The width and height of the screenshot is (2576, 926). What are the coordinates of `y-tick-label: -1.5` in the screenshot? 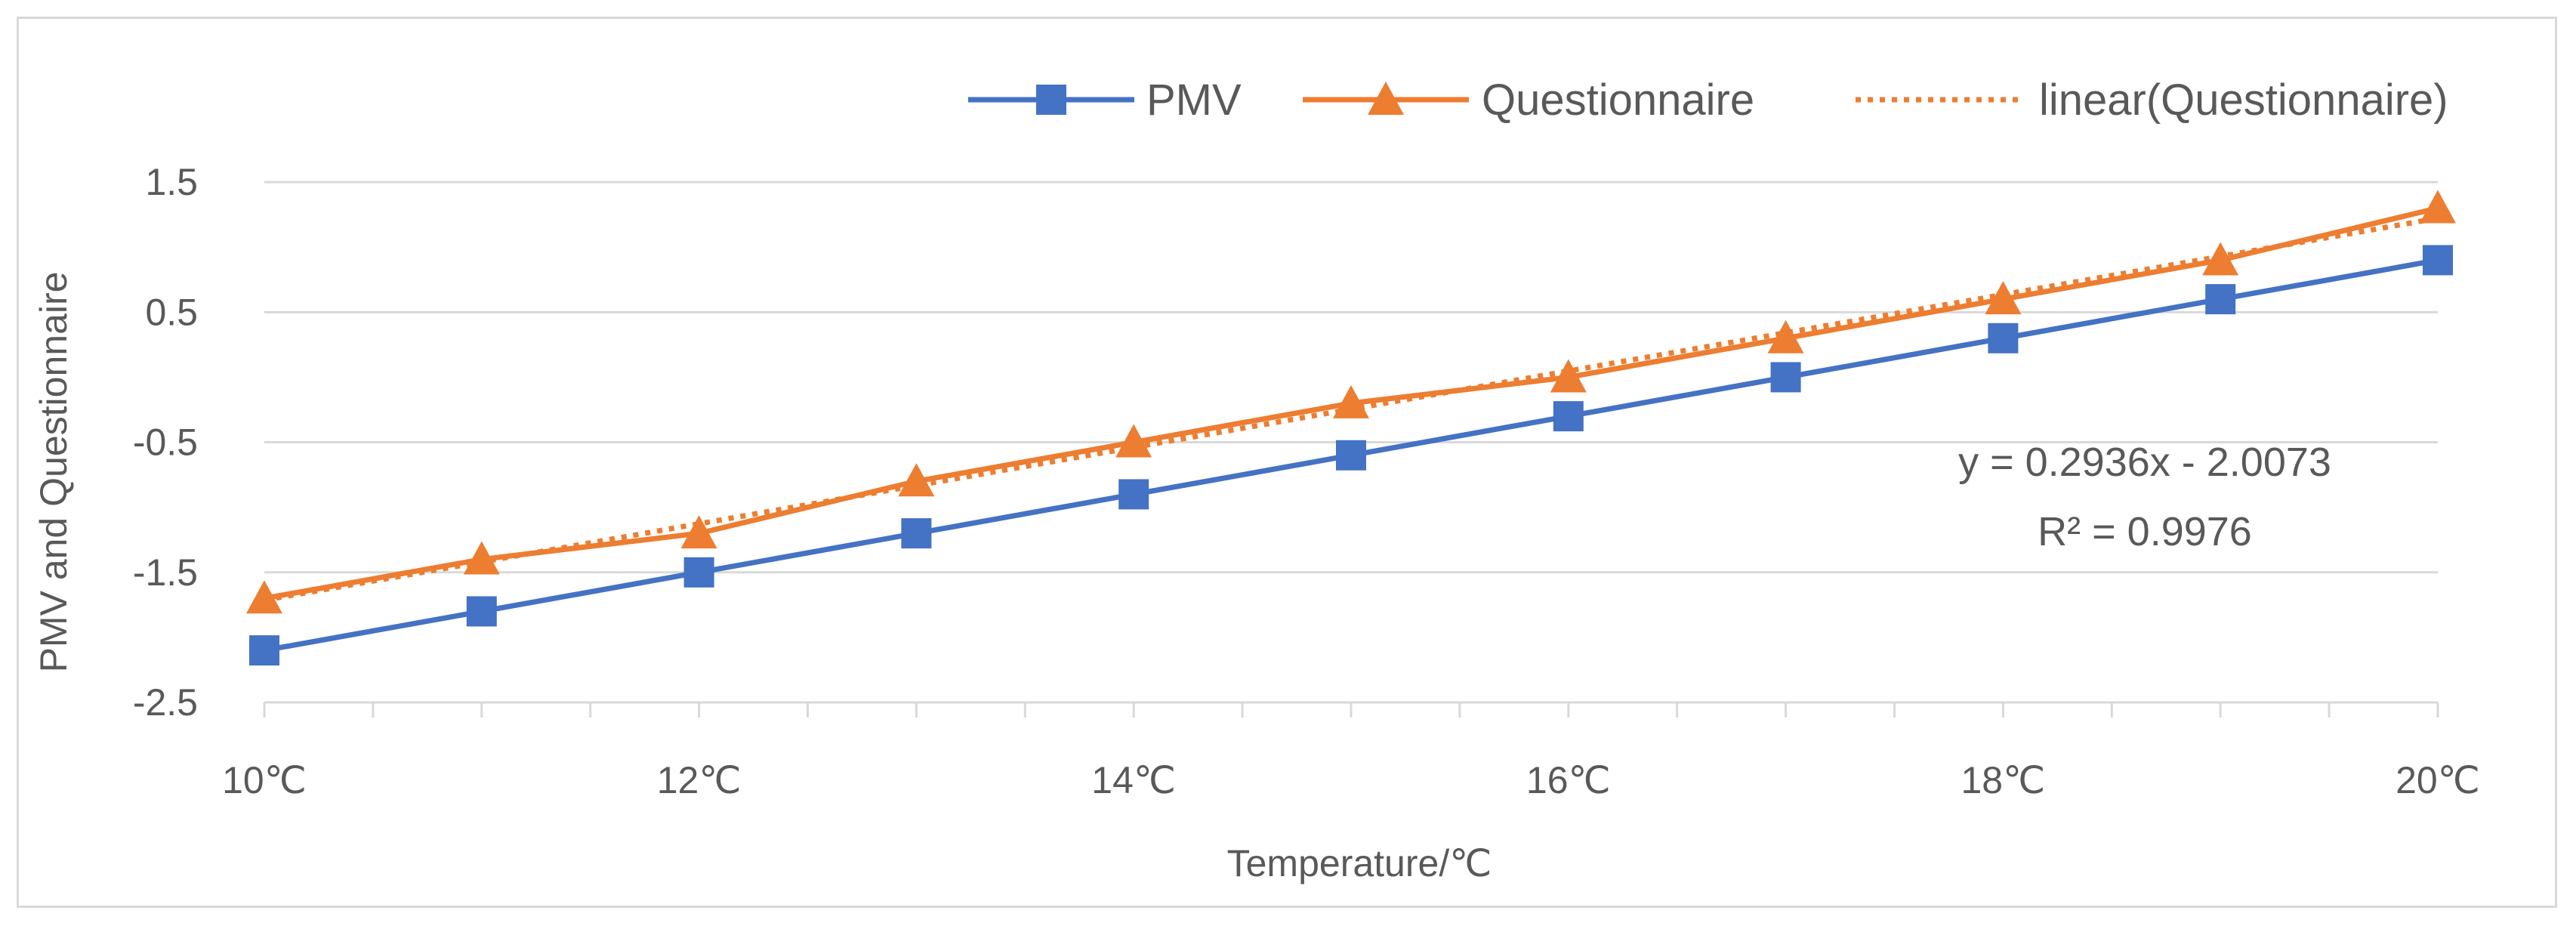 It's located at (165, 572).